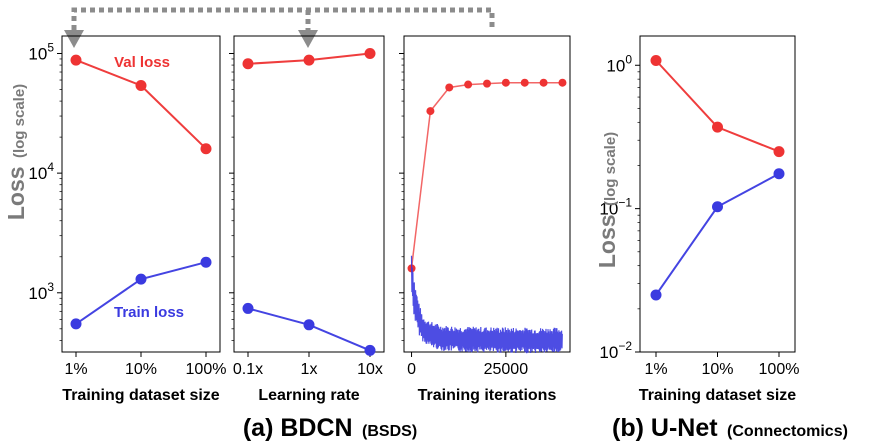 The image size is (884, 446). Describe the element at coordinates (149, 312) in the screenshot. I see `train-loss-annotation: Train loss` at that location.